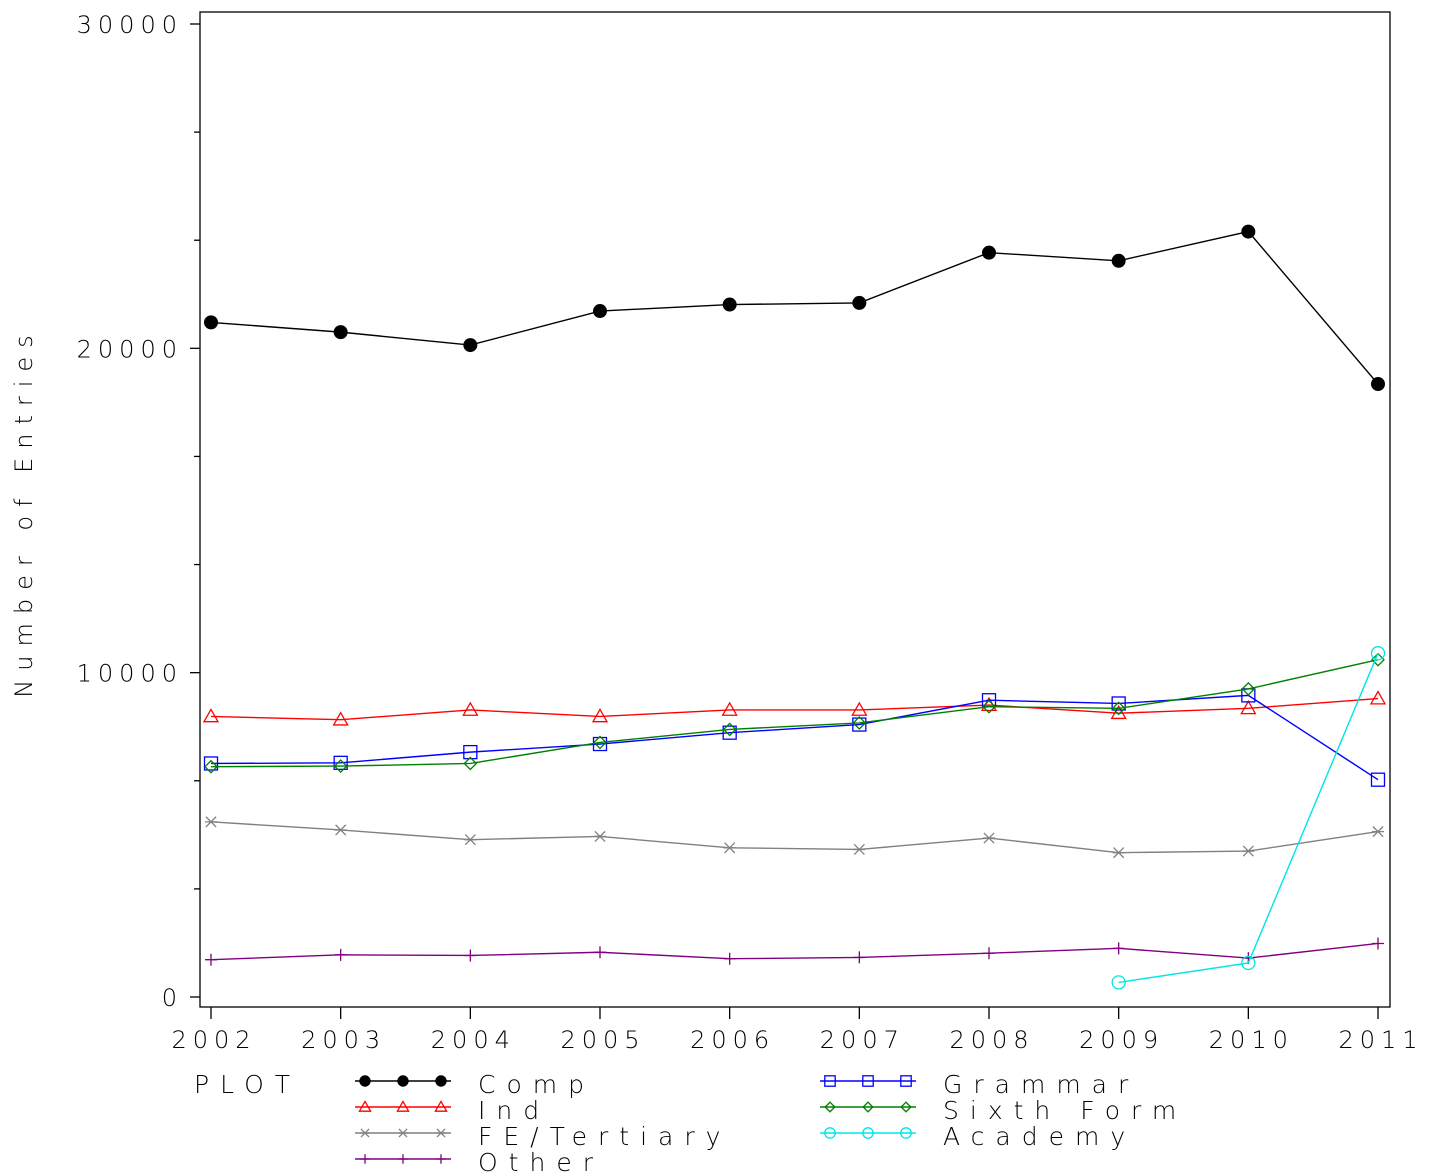 The width and height of the screenshot is (1430, 1174). I want to click on legend-entry-academy: Academy, so click(978, 1136).